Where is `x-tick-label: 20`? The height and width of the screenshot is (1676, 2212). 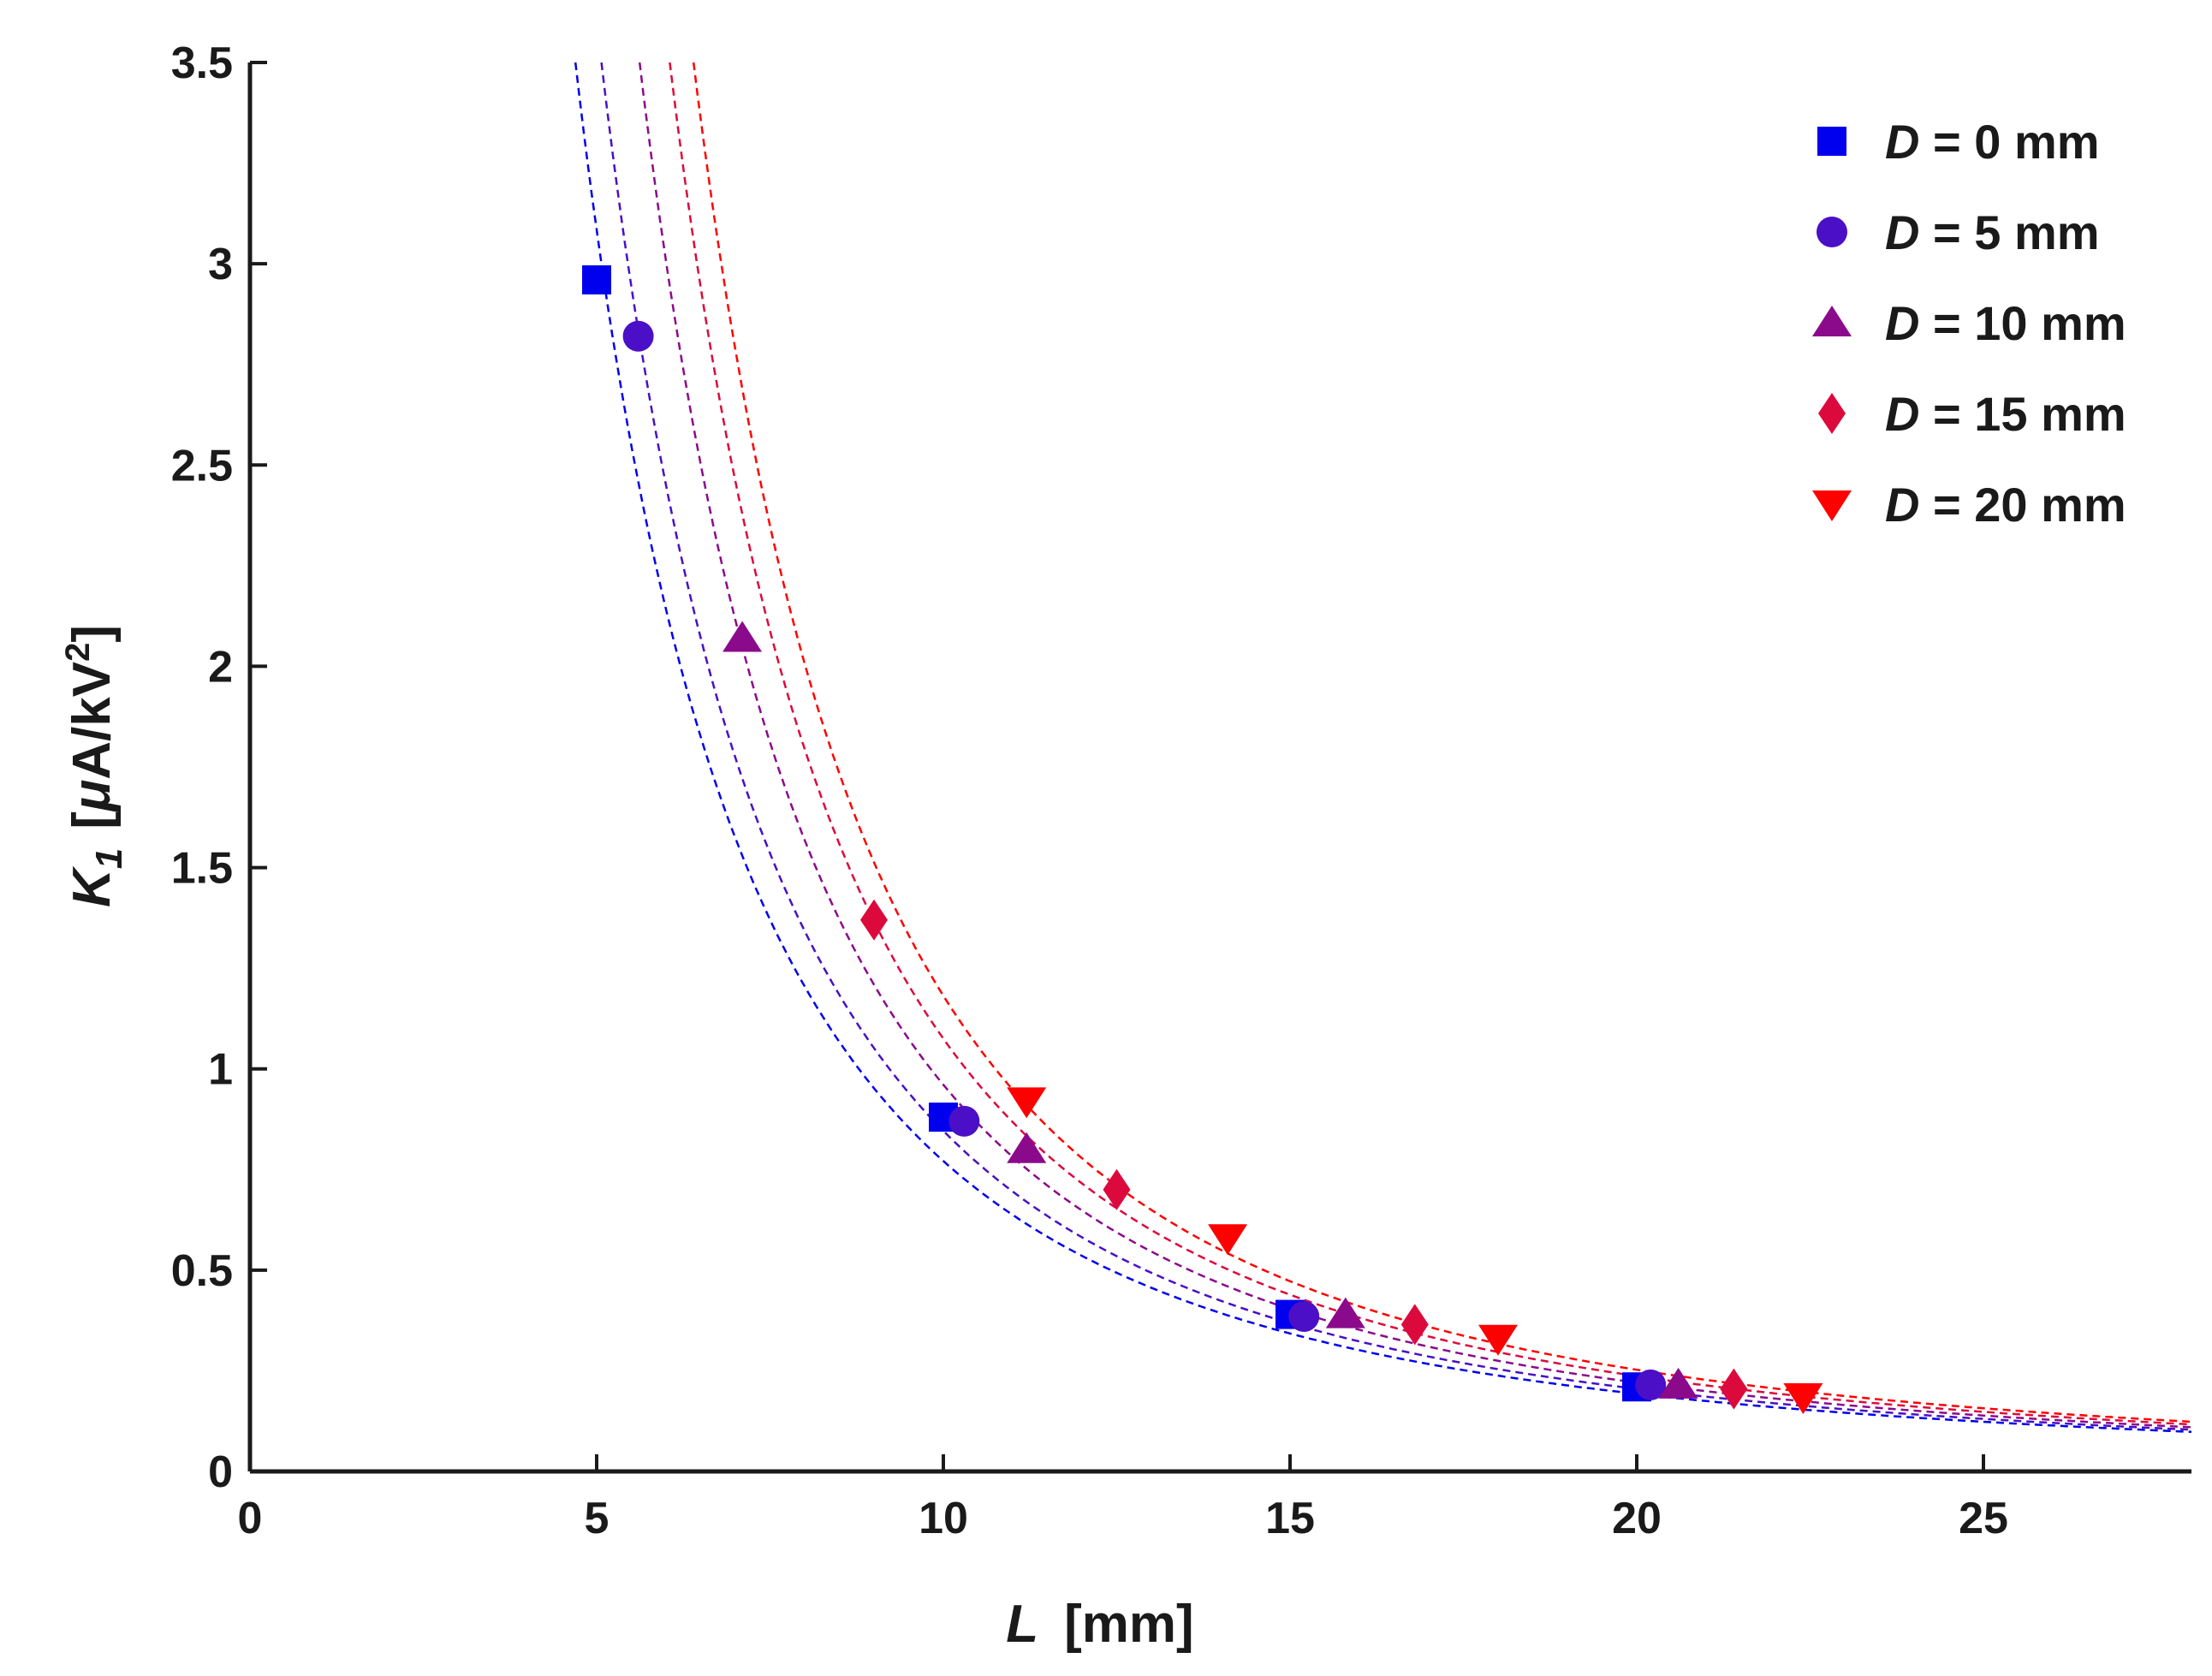
x-tick-label: 20 is located at coordinates (1637, 1519).